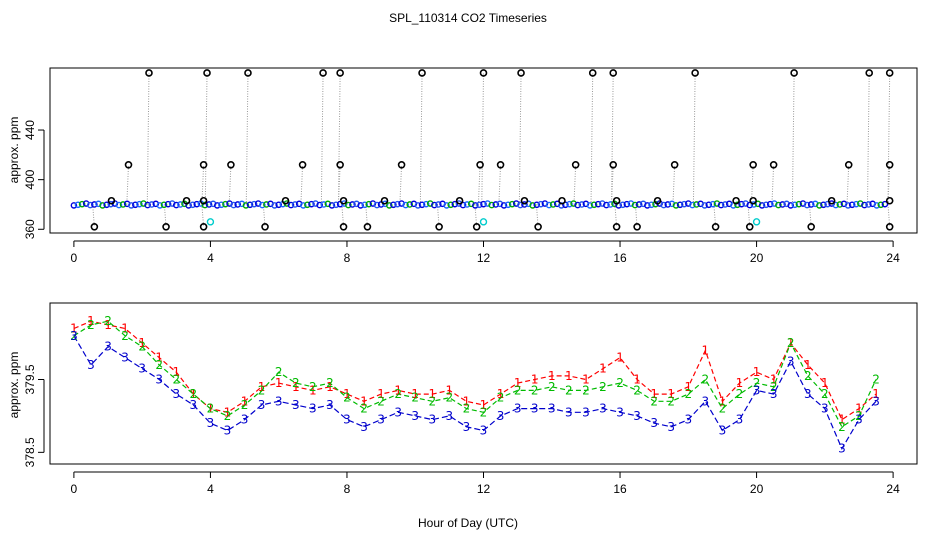  I want to click on top-y-axis: 360 400 440, so click(34, 179).